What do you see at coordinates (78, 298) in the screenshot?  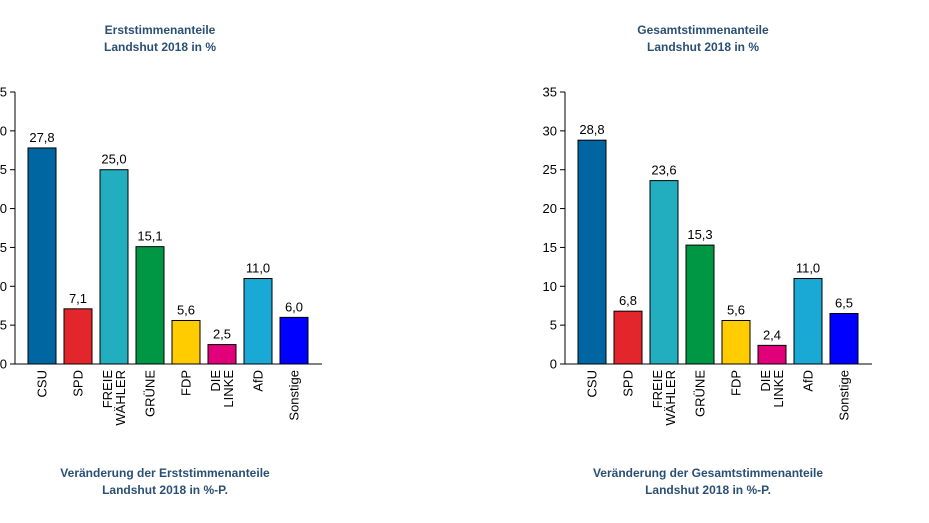 I see `data-label: 7,1` at bounding box center [78, 298].